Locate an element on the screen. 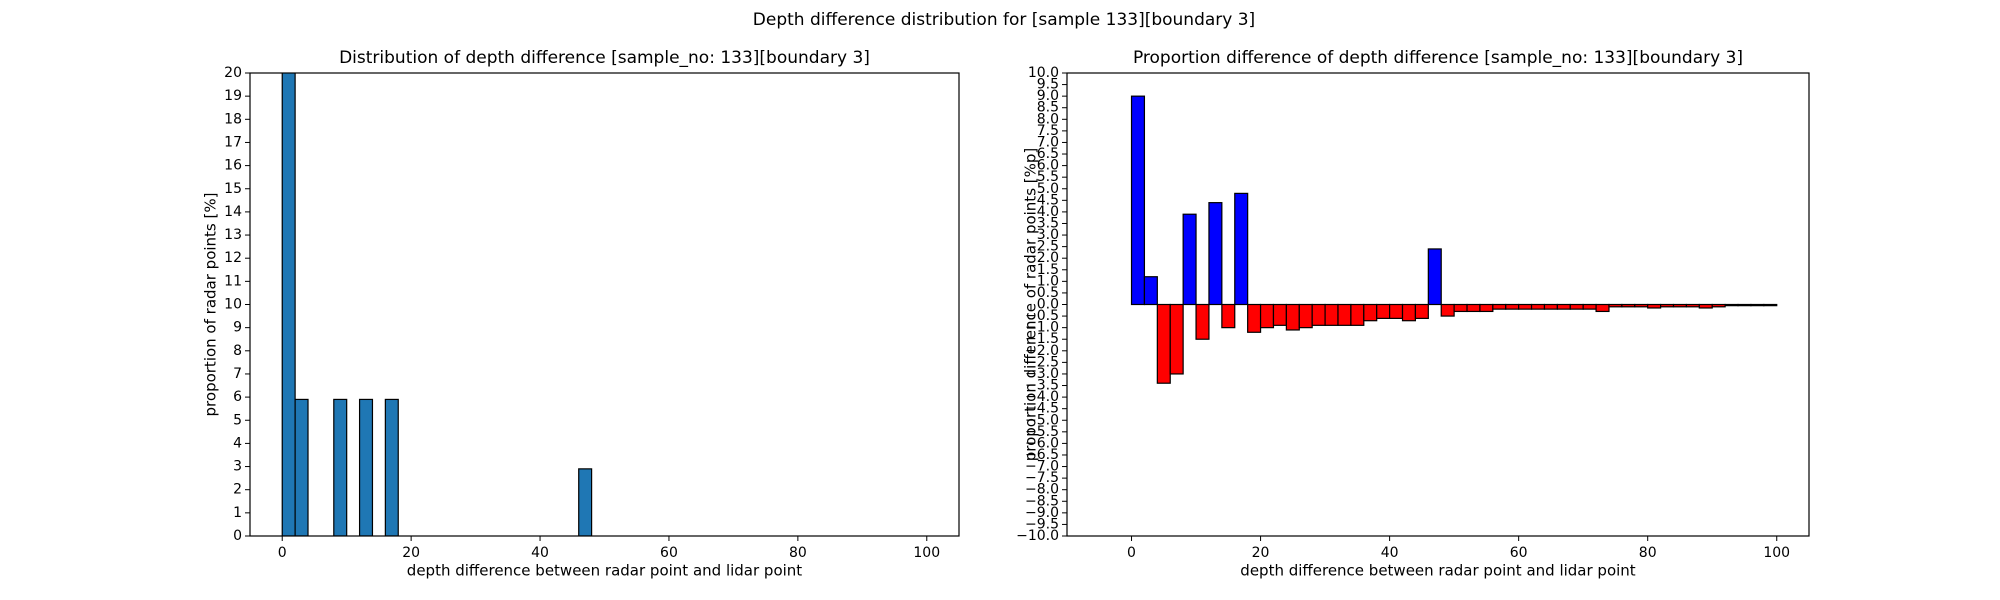 The image size is (2000, 600). y-tick-label: −1.0 is located at coordinates (1042, 328).